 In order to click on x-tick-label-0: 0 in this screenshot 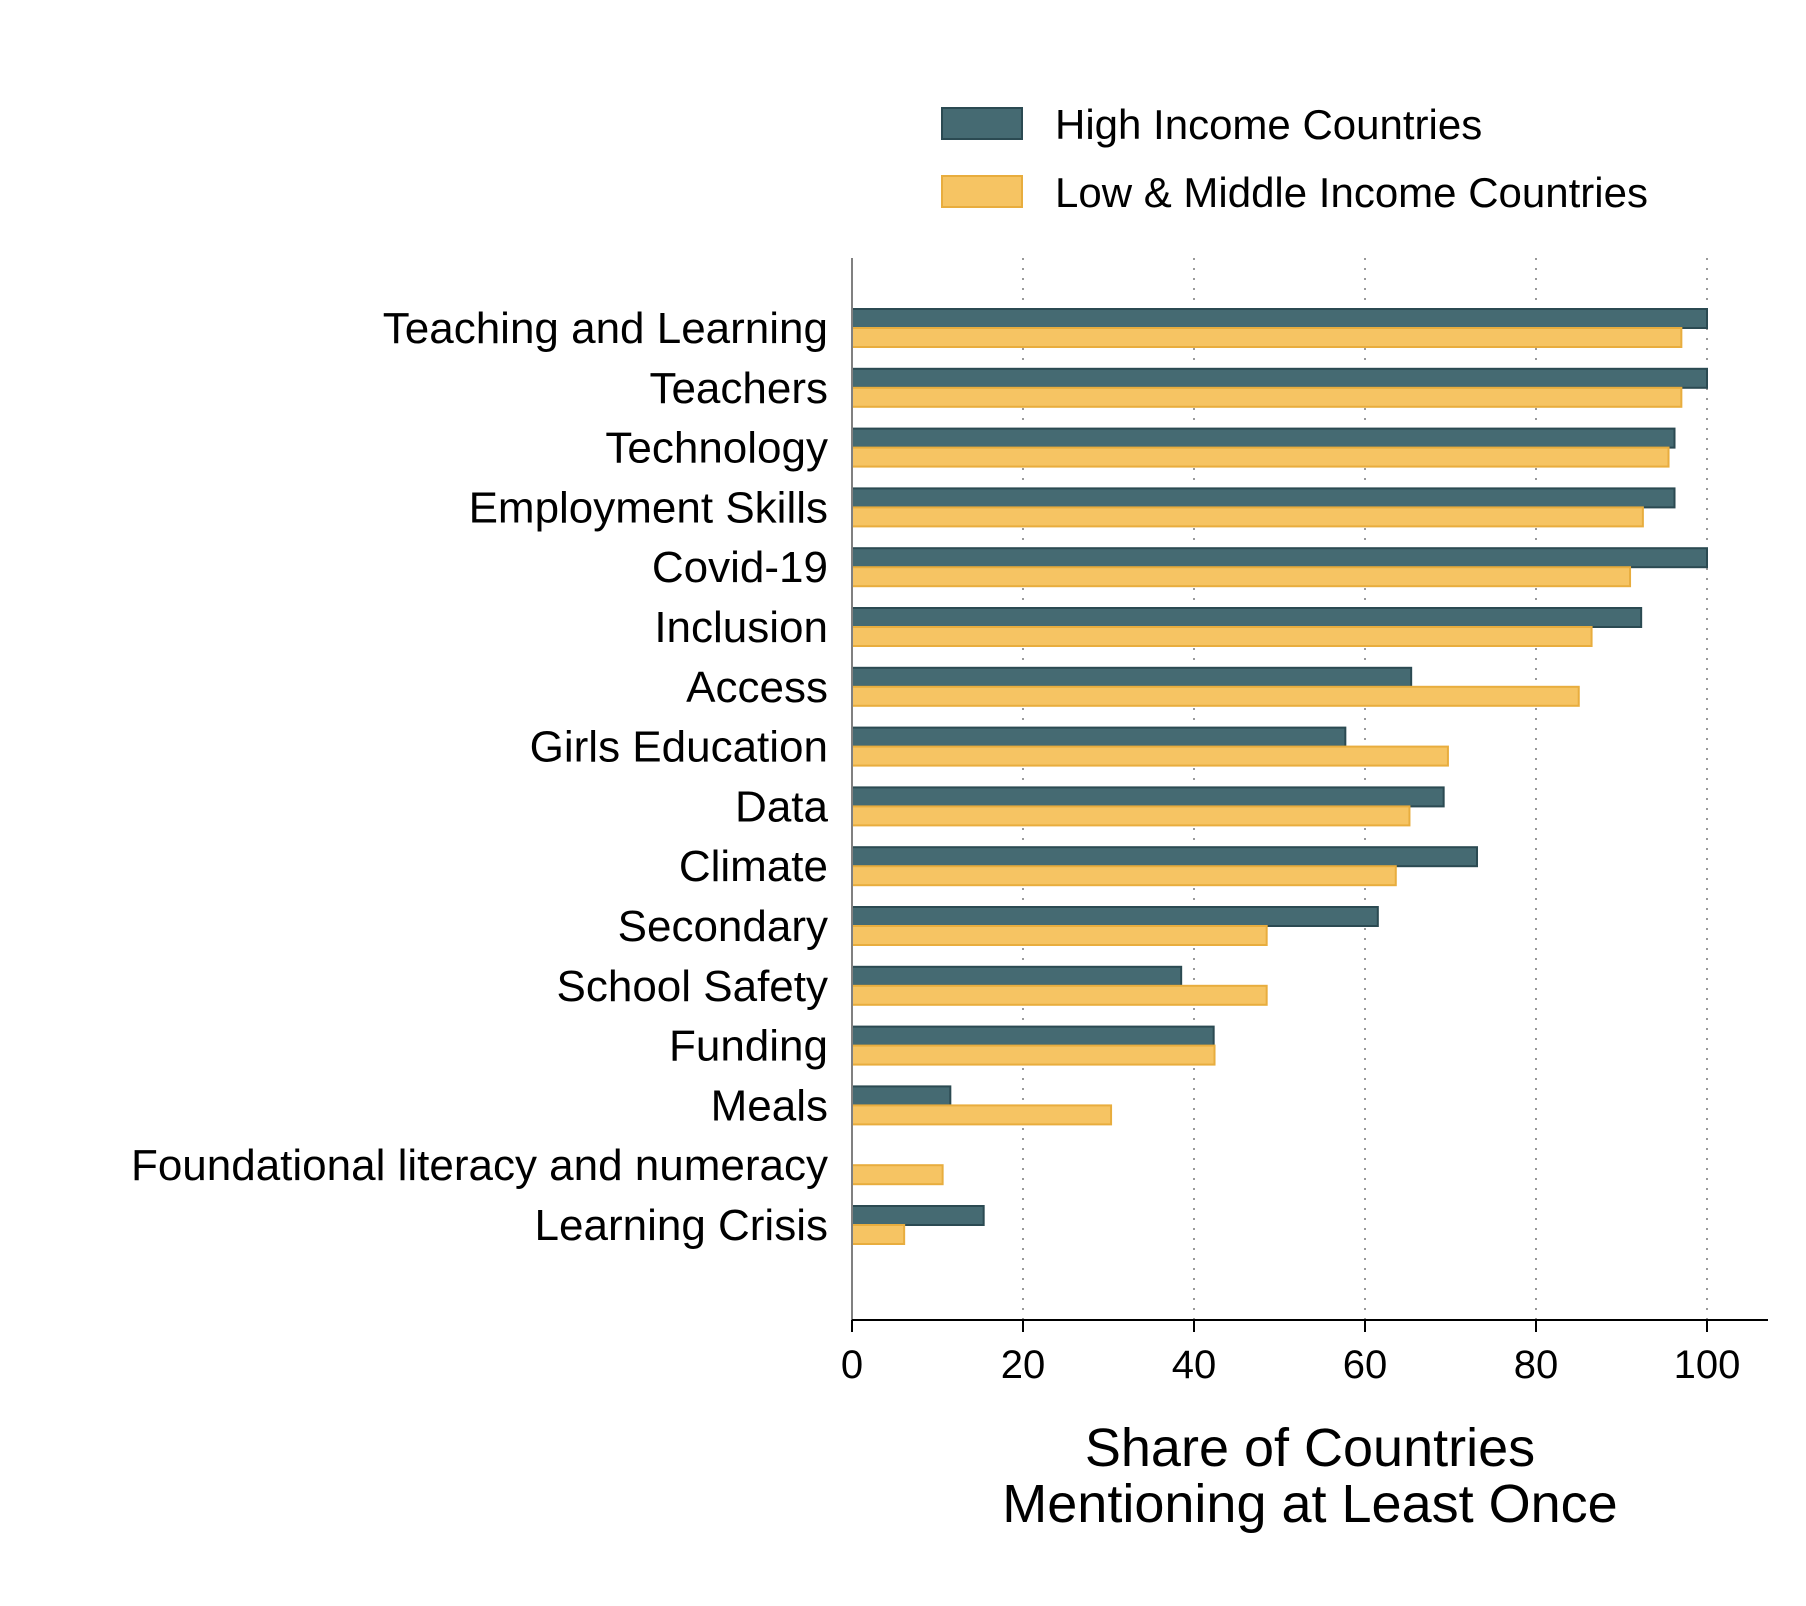, I will do `click(852, 1365)`.